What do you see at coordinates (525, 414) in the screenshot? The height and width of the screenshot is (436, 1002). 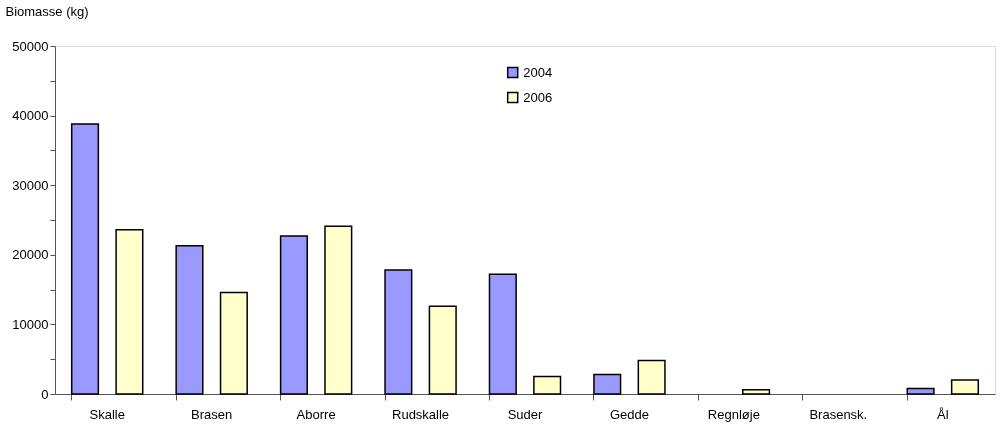 I see `x-tick-label: Suder` at bounding box center [525, 414].